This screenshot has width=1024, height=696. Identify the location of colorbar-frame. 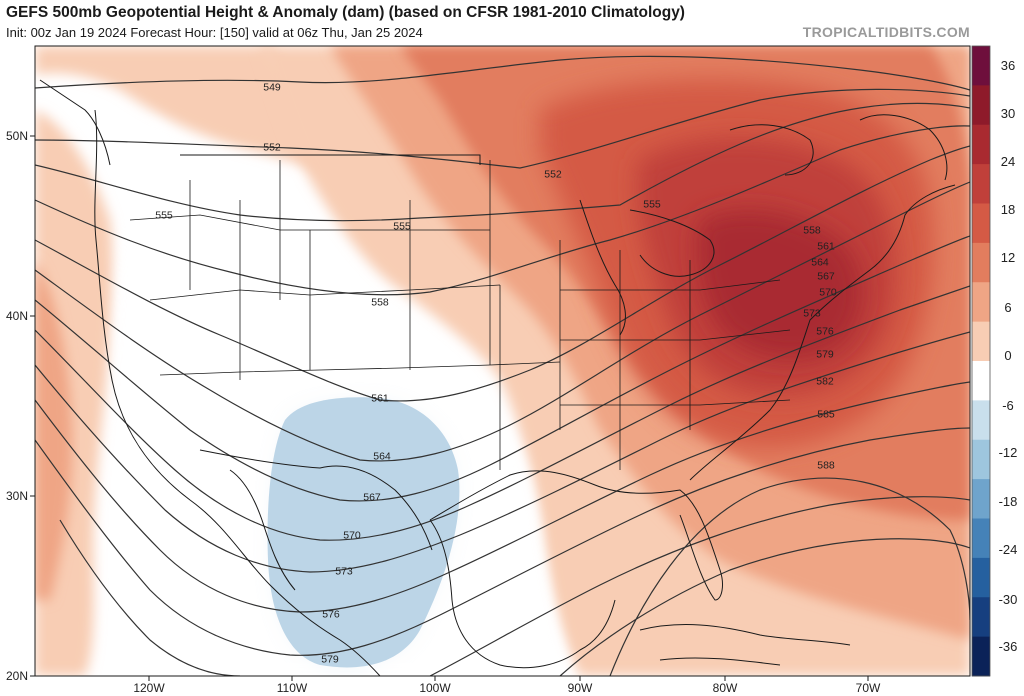
(981, 361).